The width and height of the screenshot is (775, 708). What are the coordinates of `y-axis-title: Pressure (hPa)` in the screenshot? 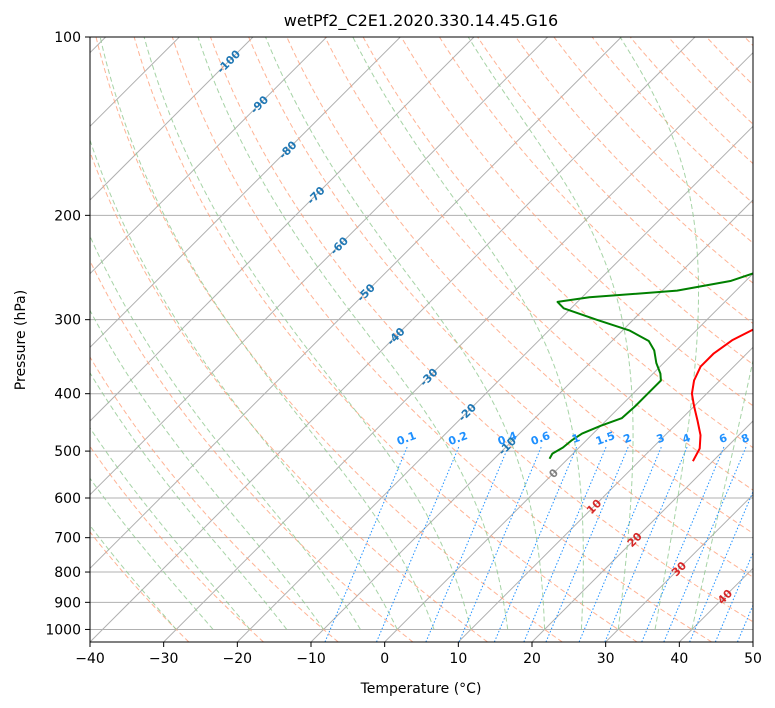 It's located at (21, 340).